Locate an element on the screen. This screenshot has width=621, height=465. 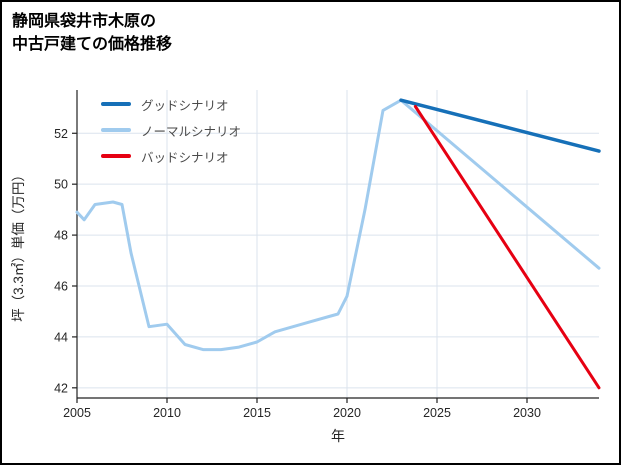
chart-title: 静岡県袋井市木原の 中古戸建ての価格推移 is located at coordinates (92, 33).